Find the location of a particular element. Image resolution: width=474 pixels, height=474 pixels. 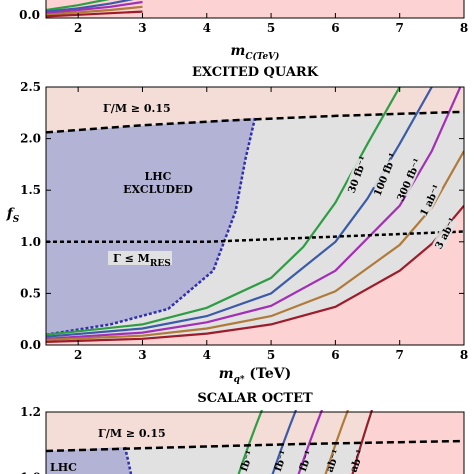

excluded-label-line2: EXCLUDED is located at coordinates (158, 189).